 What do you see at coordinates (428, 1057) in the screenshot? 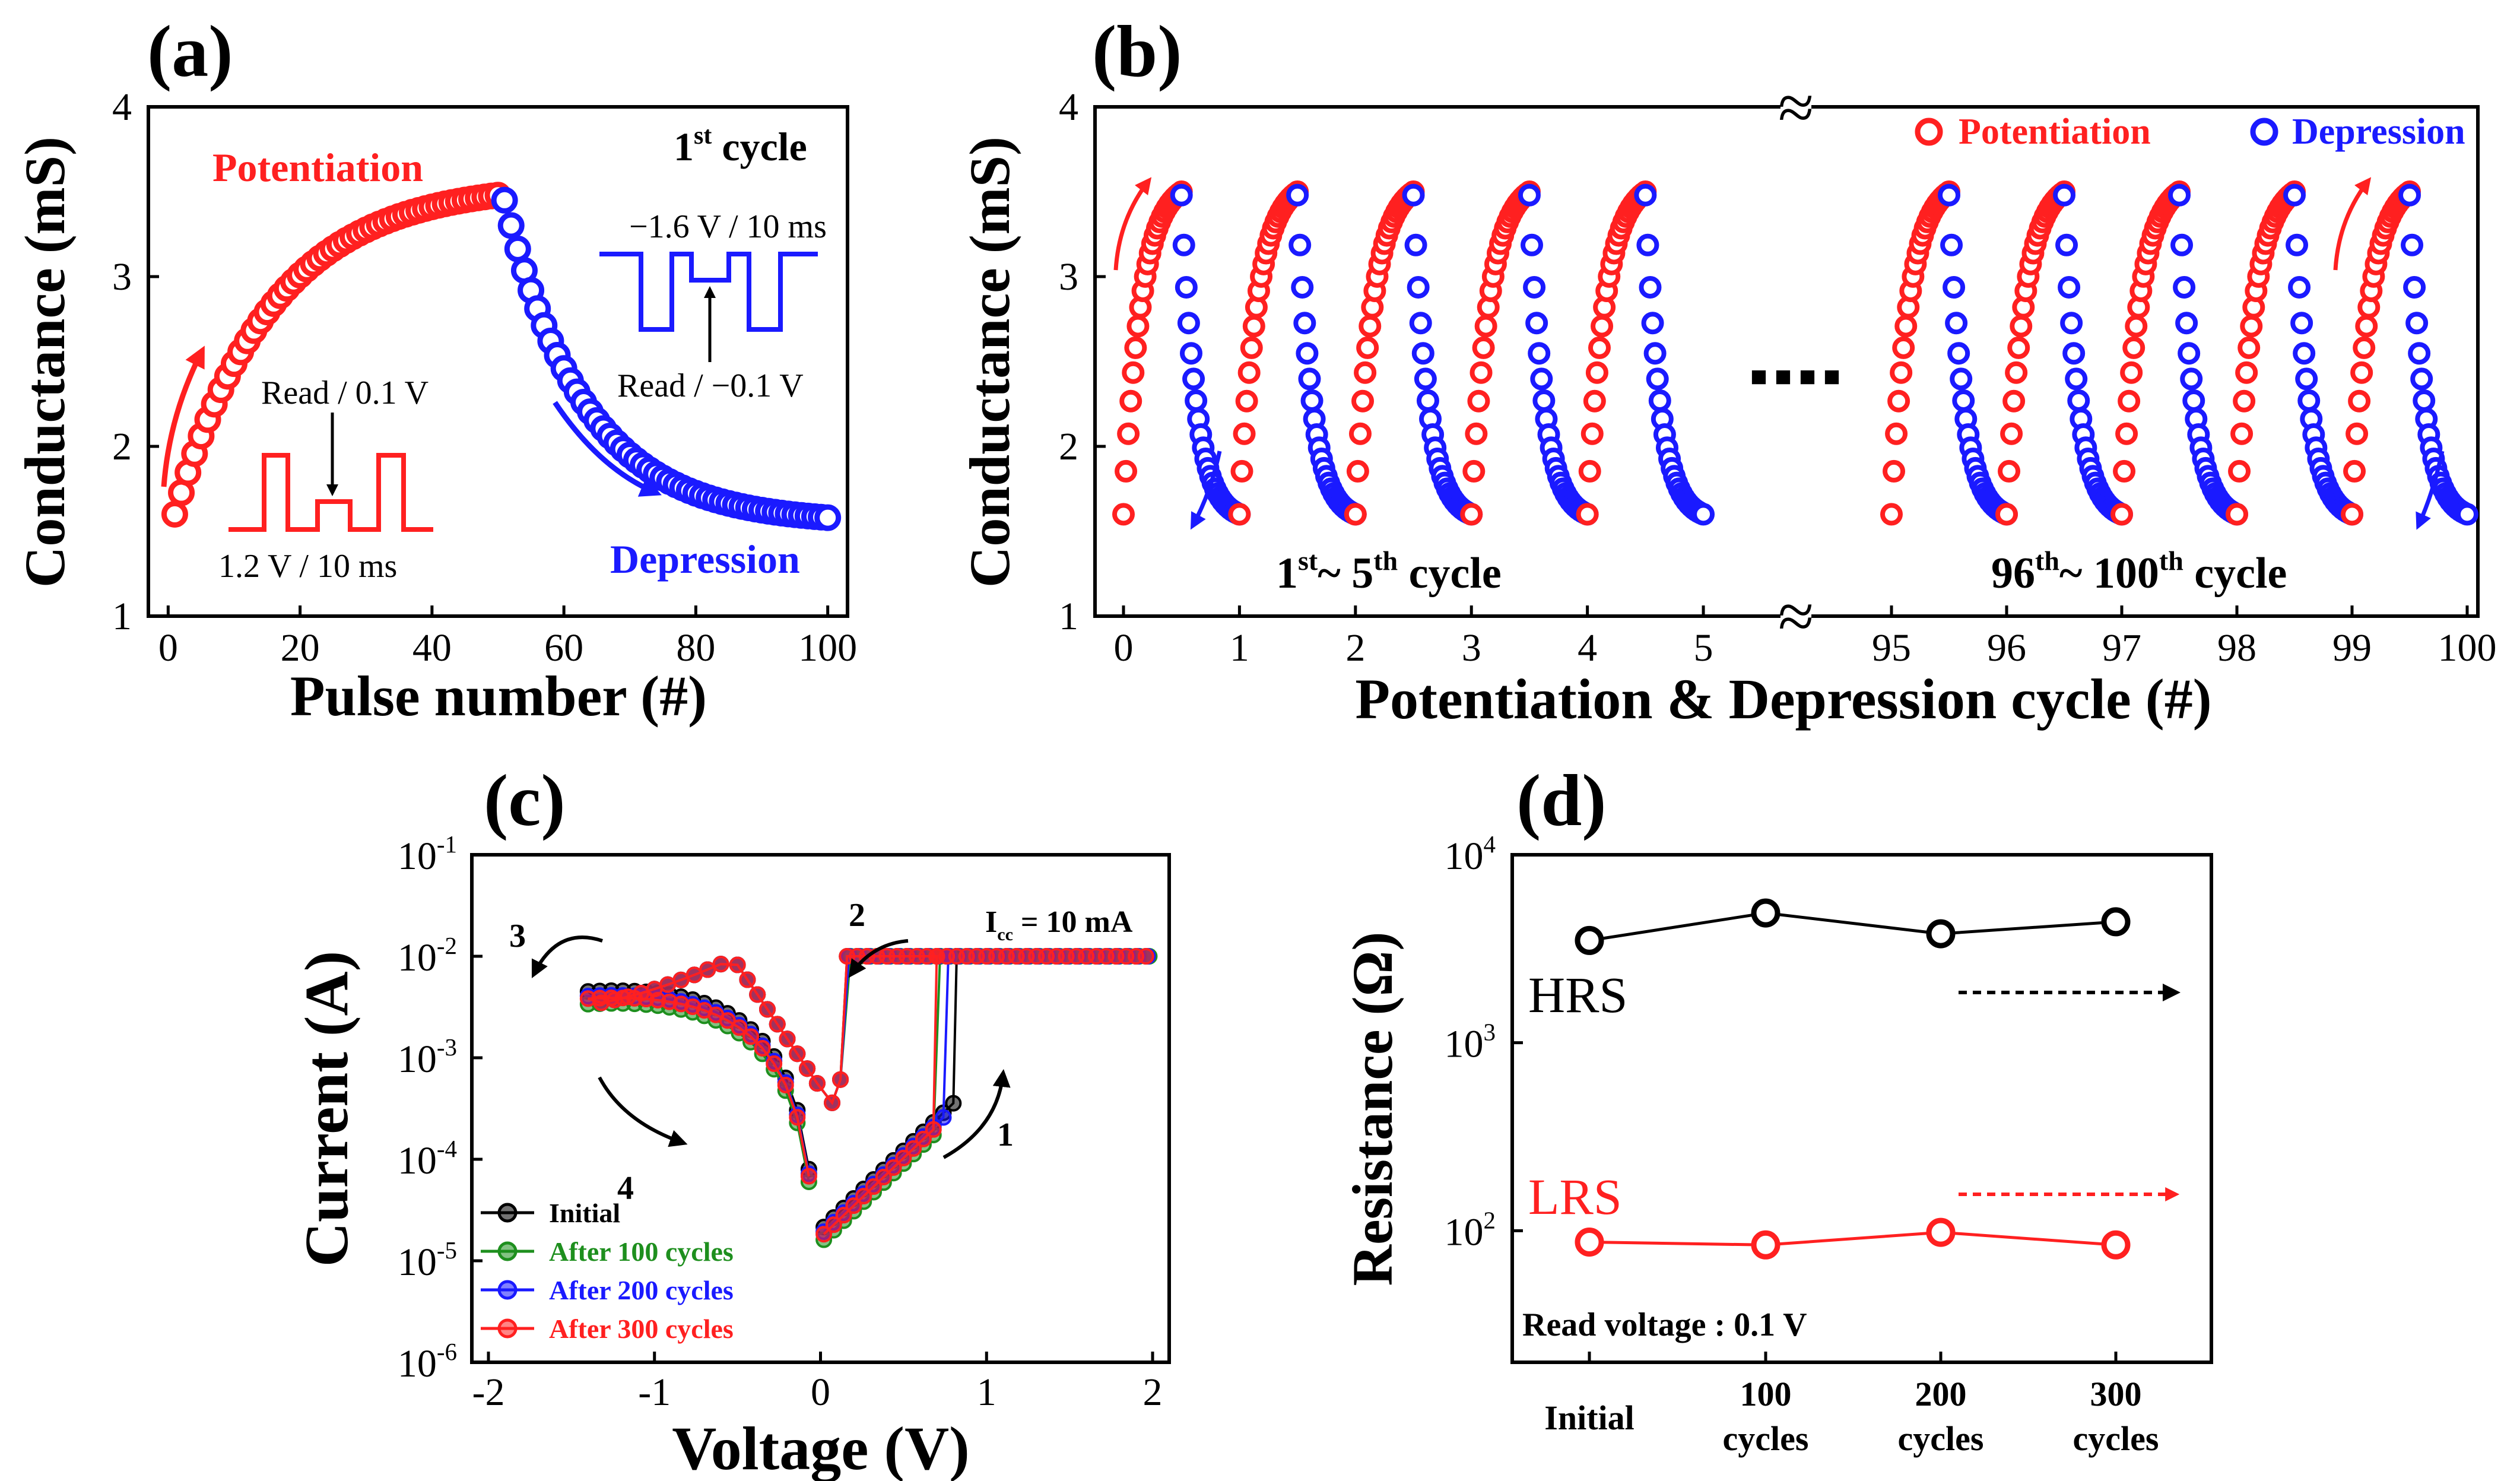
I see `c-ytick-label: 10⁻³` at bounding box center [428, 1057].